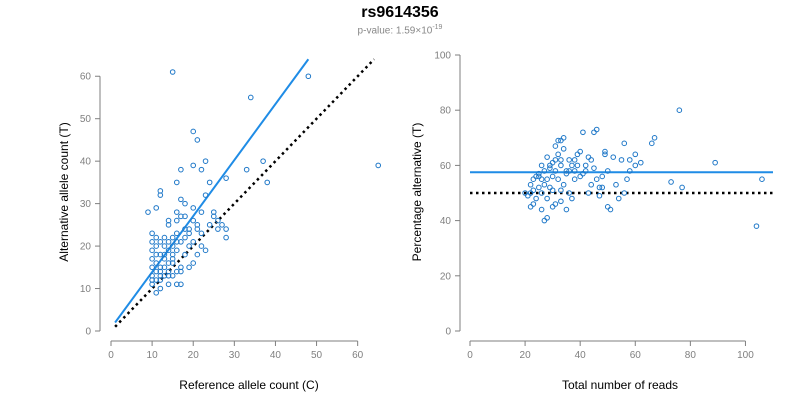 Image resolution: width=800 pixels, height=400 pixels. Describe the element at coordinates (400, 12) in the screenshot. I see `chart-title: rs9614356` at that location.